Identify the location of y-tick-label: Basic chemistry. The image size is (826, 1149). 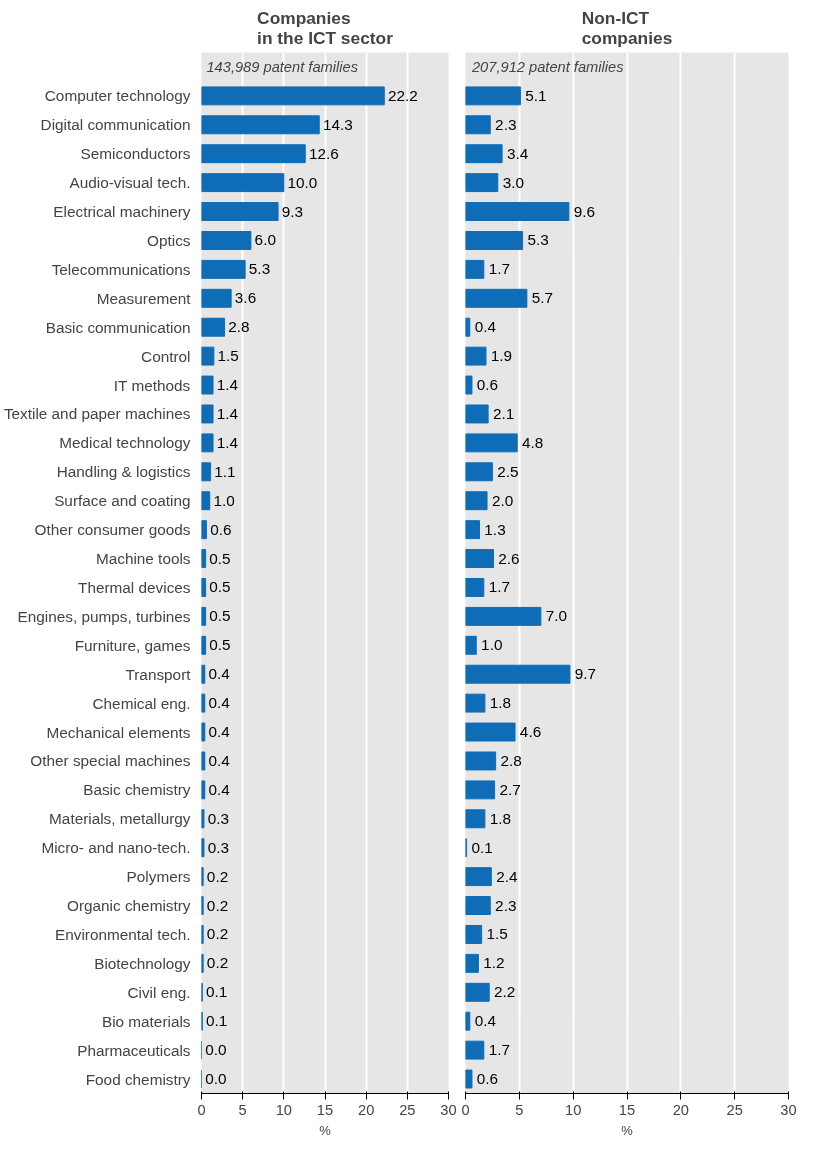
(137, 790).